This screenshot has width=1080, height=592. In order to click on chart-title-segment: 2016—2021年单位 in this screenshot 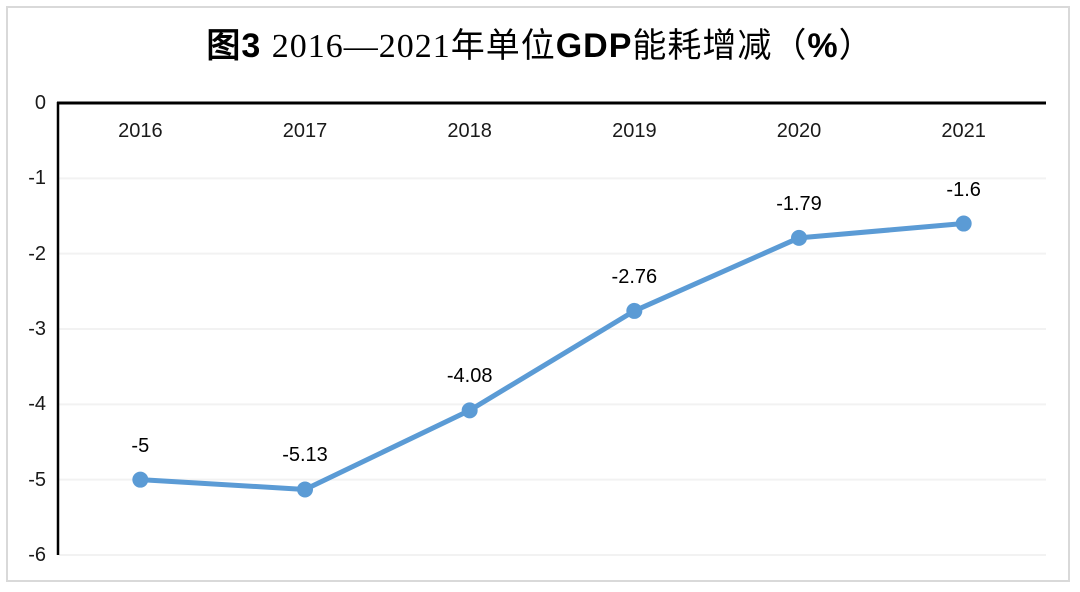, I will do `click(413, 46)`.